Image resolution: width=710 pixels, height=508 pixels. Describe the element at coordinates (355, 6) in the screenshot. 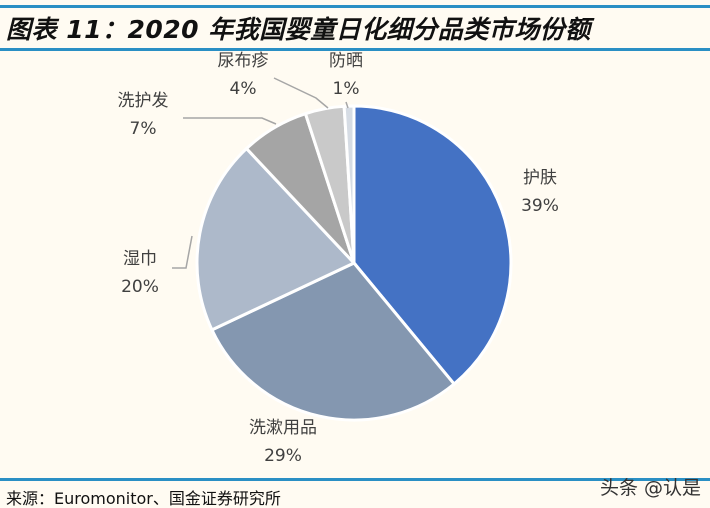

I see `top-rule` at that location.